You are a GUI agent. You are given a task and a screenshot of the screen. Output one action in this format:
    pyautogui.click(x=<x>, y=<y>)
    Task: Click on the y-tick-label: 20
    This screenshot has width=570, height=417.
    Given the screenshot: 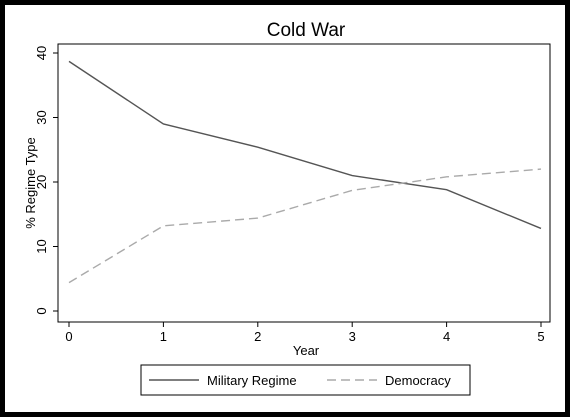 What is the action you would take?
    pyautogui.click(x=41, y=182)
    